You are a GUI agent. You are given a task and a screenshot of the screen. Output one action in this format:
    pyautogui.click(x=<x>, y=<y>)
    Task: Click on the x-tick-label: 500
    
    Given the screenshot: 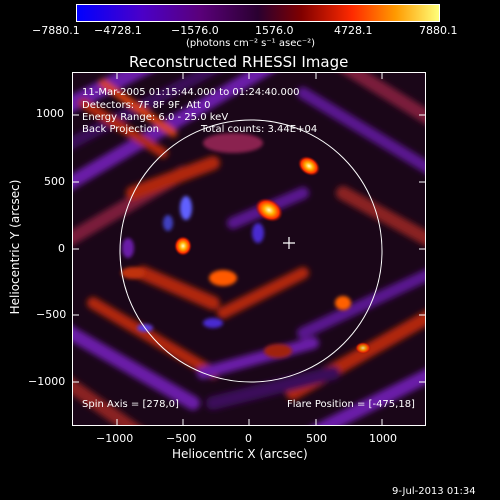 What is the action you would take?
    pyautogui.click(x=316, y=438)
    